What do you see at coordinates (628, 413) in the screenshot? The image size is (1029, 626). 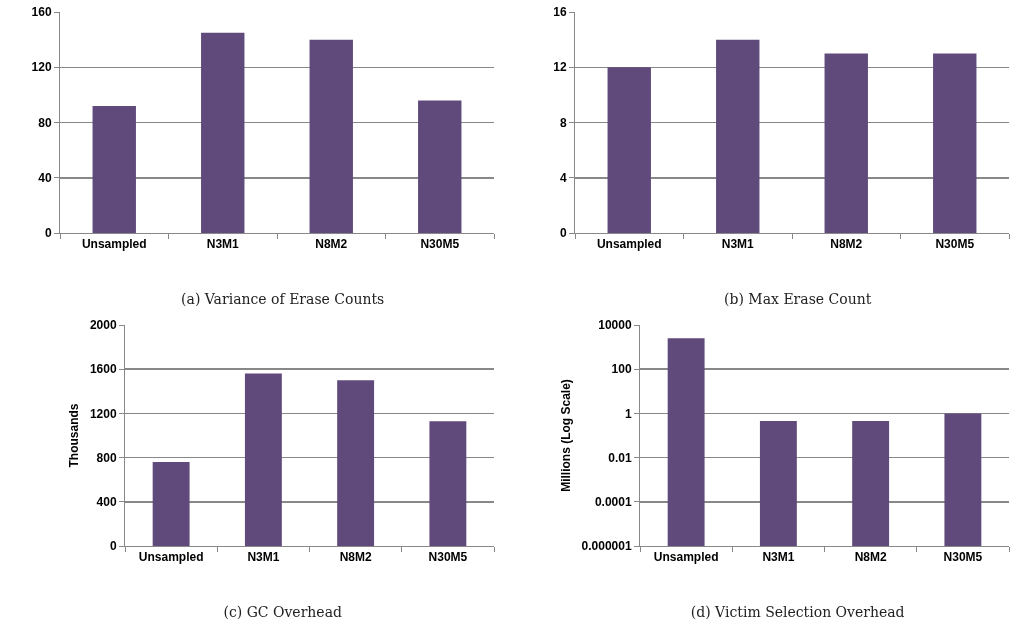 I see `y-tick-label: 1` at bounding box center [628, 413].